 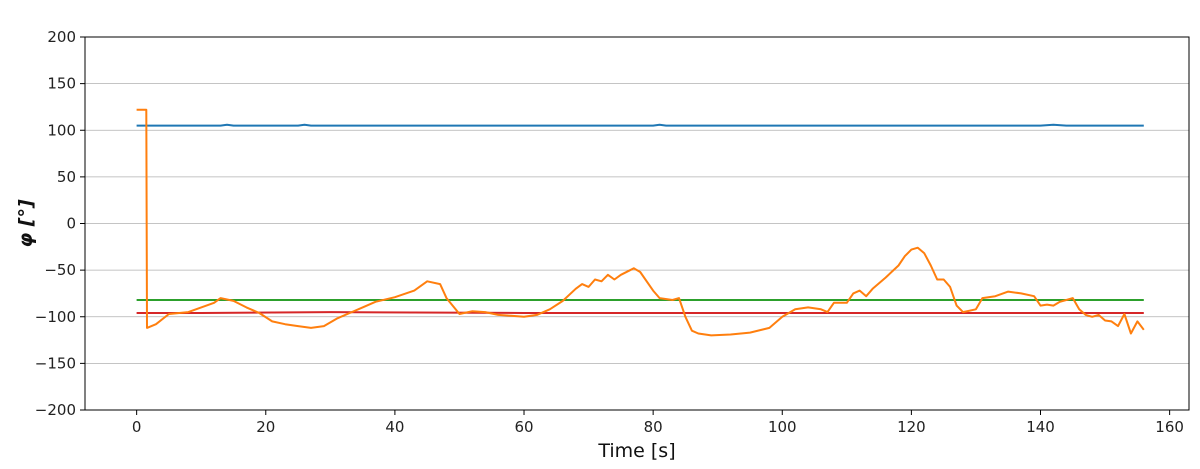 What do you see at coordinates (265, 427) in the screenshot?
I see `x-tick-label: 20` at bounding box center [265, 427].